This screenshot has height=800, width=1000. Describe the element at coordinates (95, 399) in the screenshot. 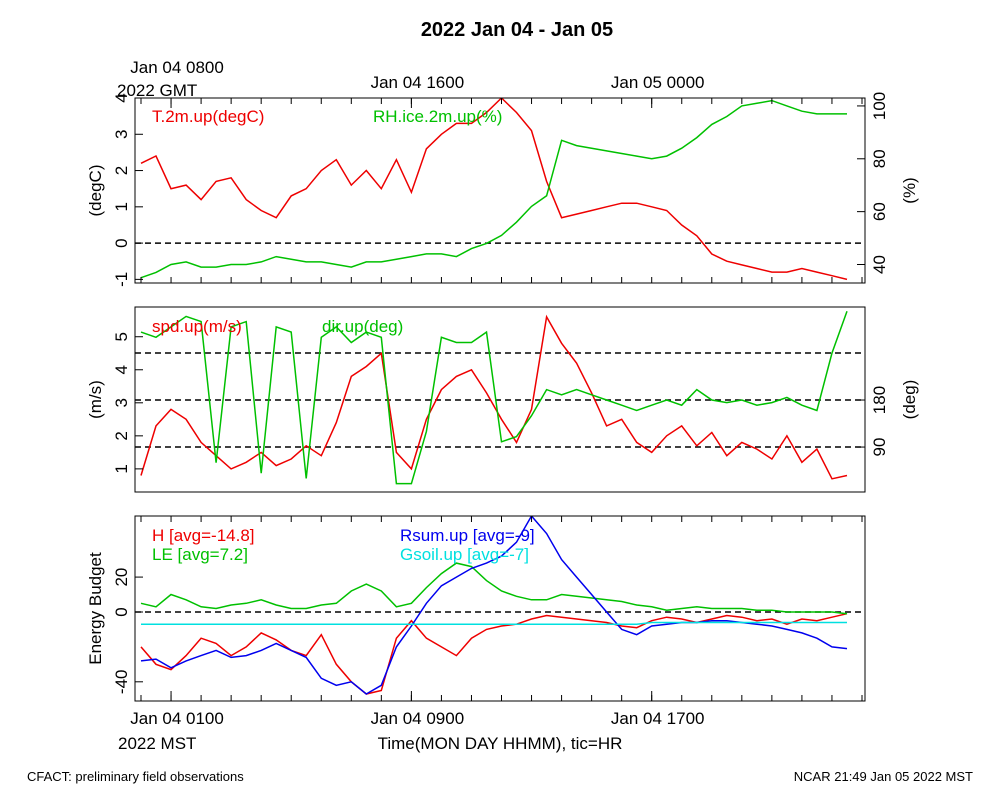

I see `y-axis-label: (m/s)` at that location.